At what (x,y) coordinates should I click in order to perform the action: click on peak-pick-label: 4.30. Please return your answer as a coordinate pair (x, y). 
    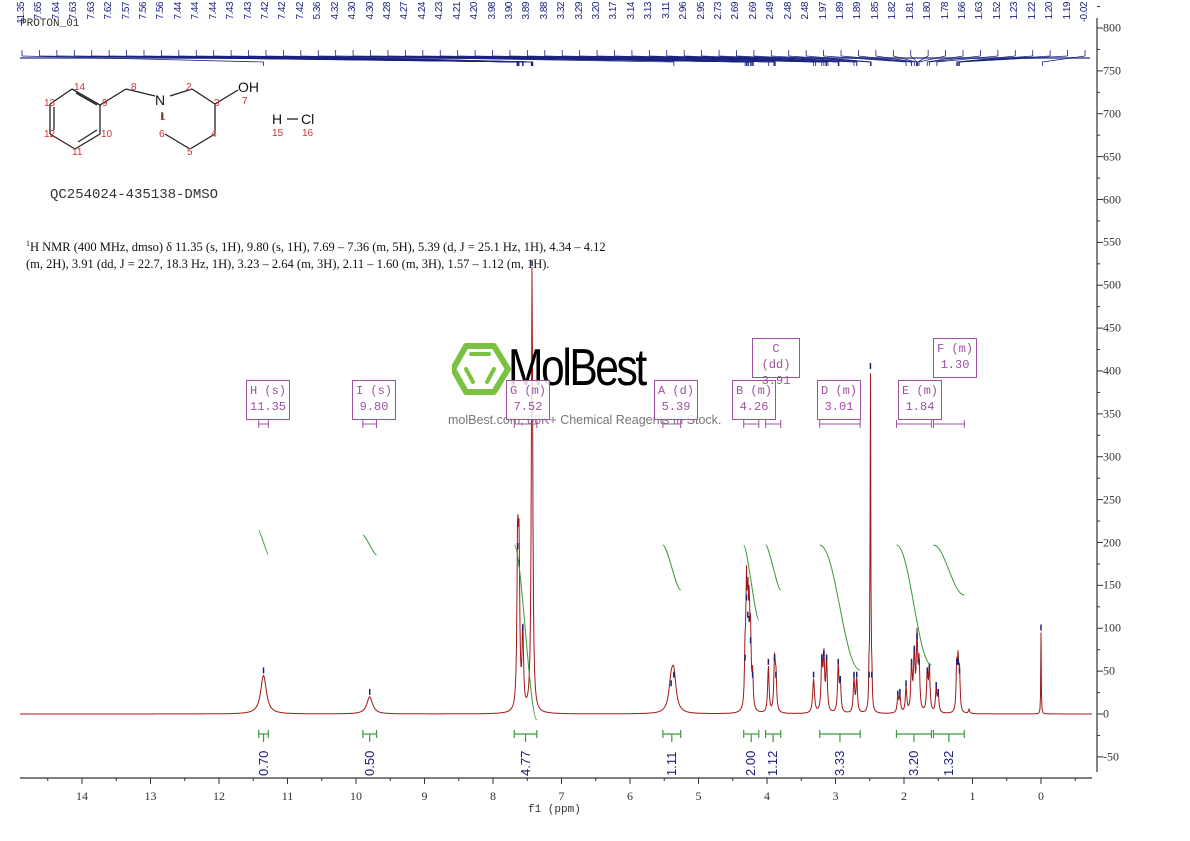
    Looking at the image, I should click on (353, 11).